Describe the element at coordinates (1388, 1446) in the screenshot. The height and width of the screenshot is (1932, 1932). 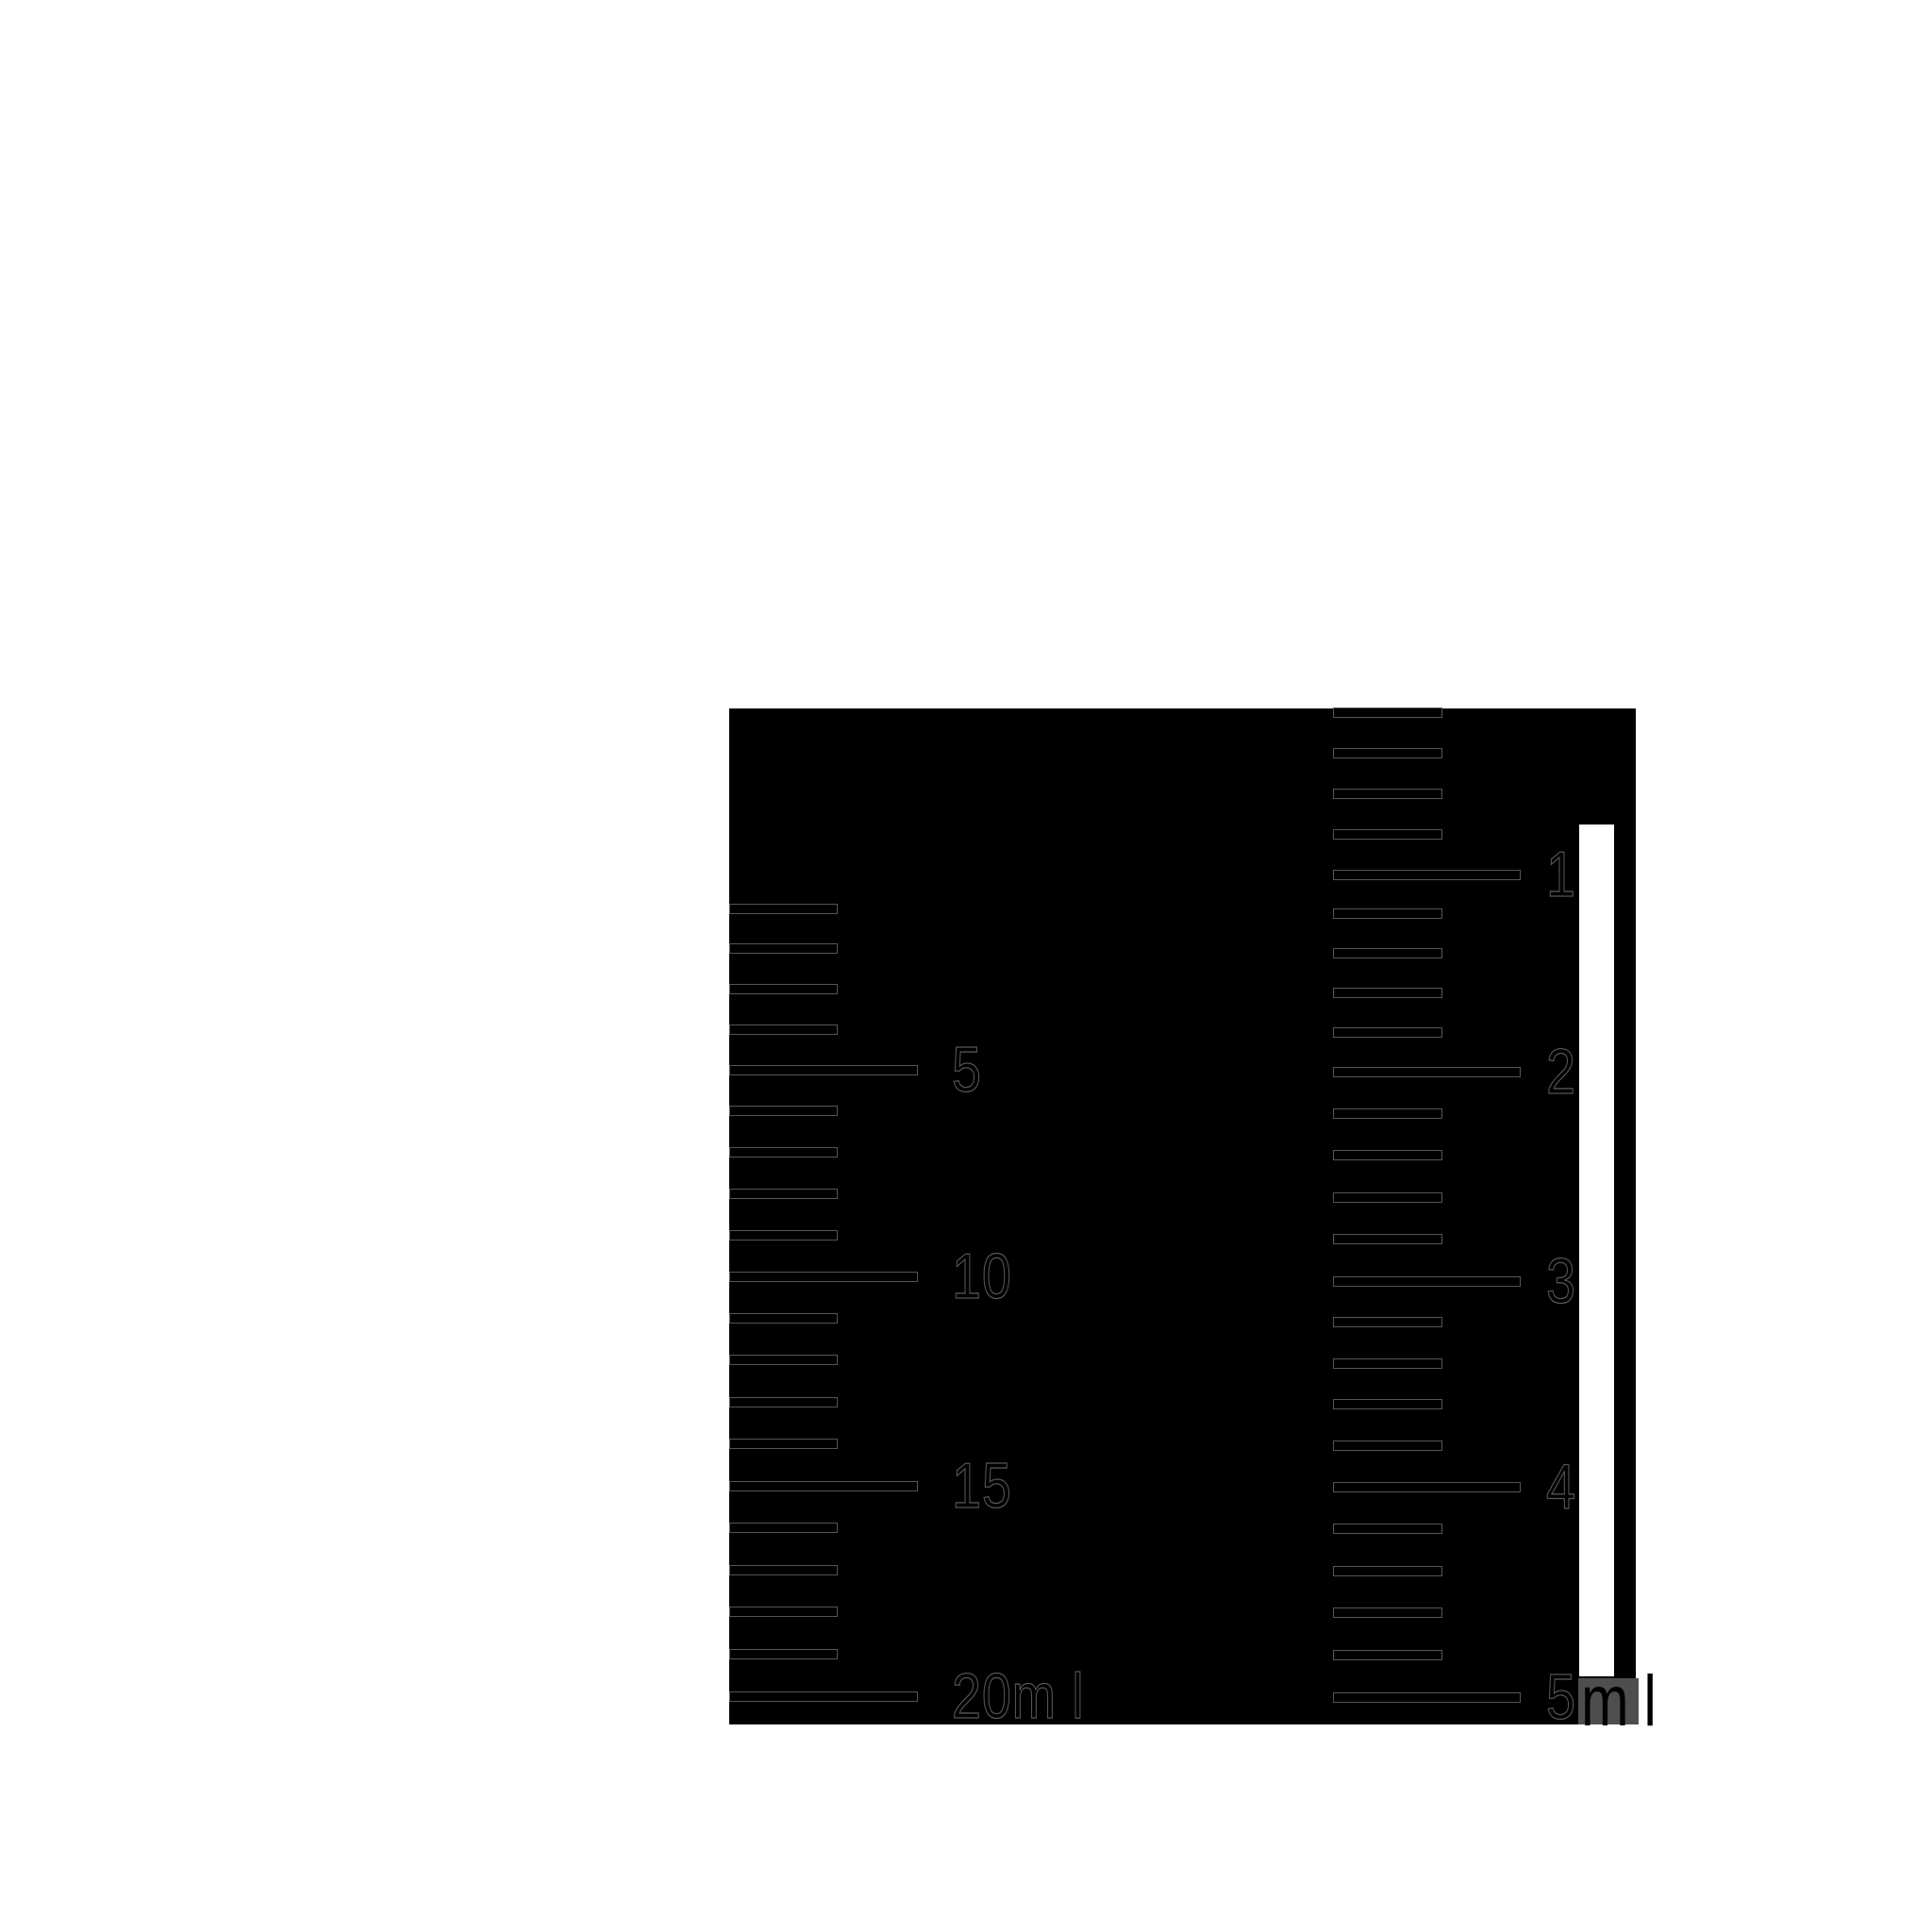
I see `right-scale-tick-3.8` at that location.